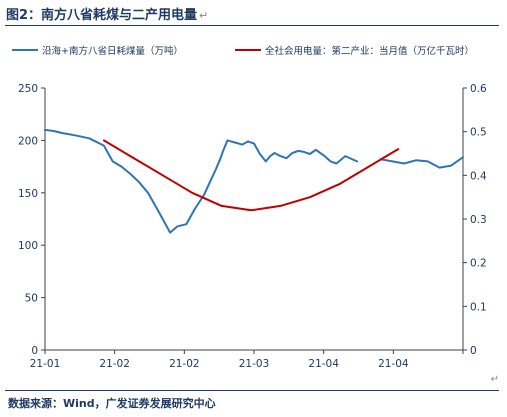 The width and height of the screenshot is (507, 417). What do you see at coordinates (45, 364) in the screenshot?
I see `x-tick-label: 21-01` at bounding box center [45, 364].